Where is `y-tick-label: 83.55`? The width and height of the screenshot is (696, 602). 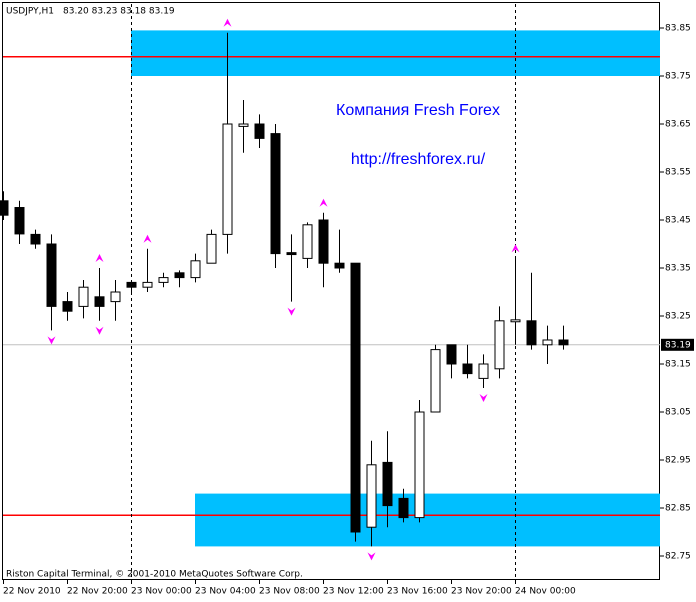
y-tick-label: 83.55 is located at coordinates (678, 173).